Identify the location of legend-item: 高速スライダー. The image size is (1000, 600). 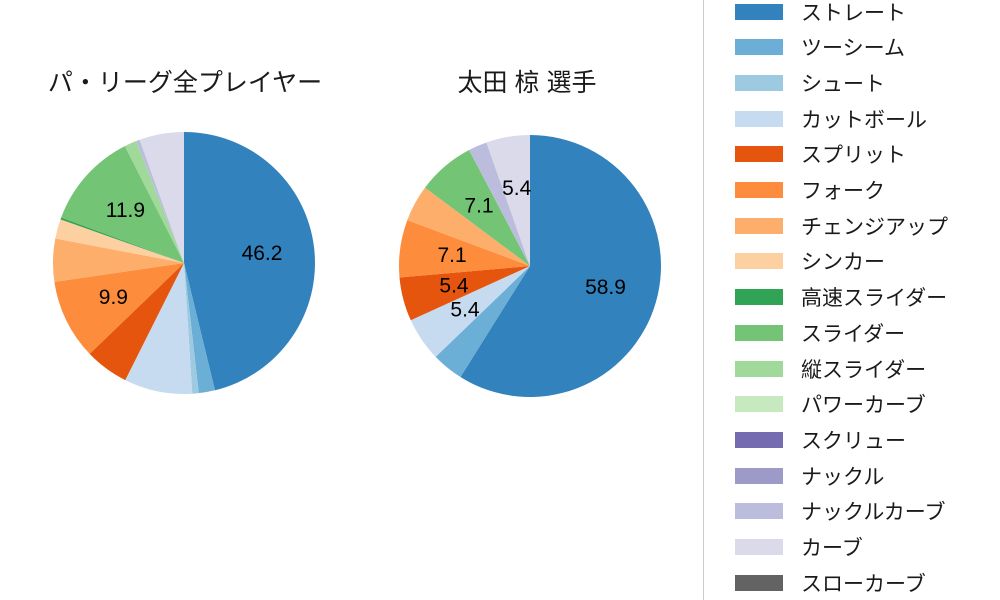
(841, 297).